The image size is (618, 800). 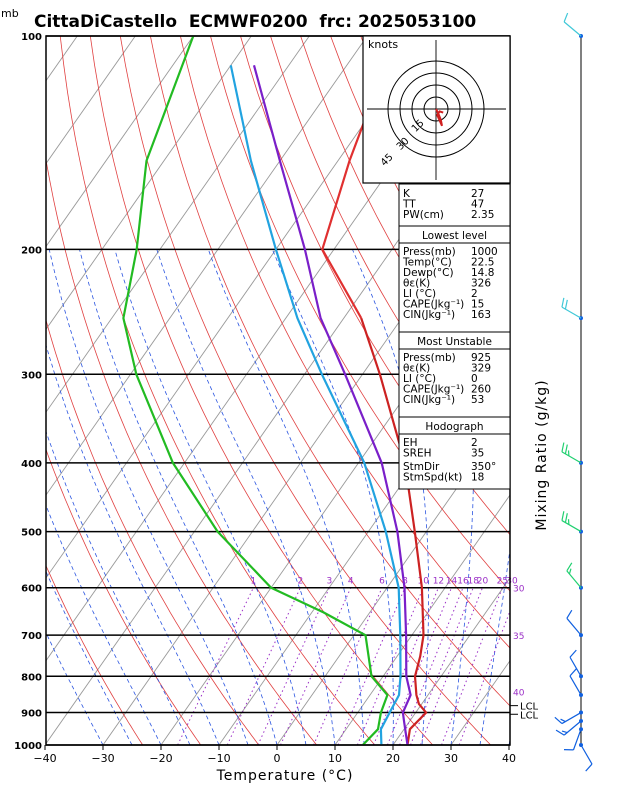 I want to click on pressure-tick-label: 200, so click(x=31, y=250).